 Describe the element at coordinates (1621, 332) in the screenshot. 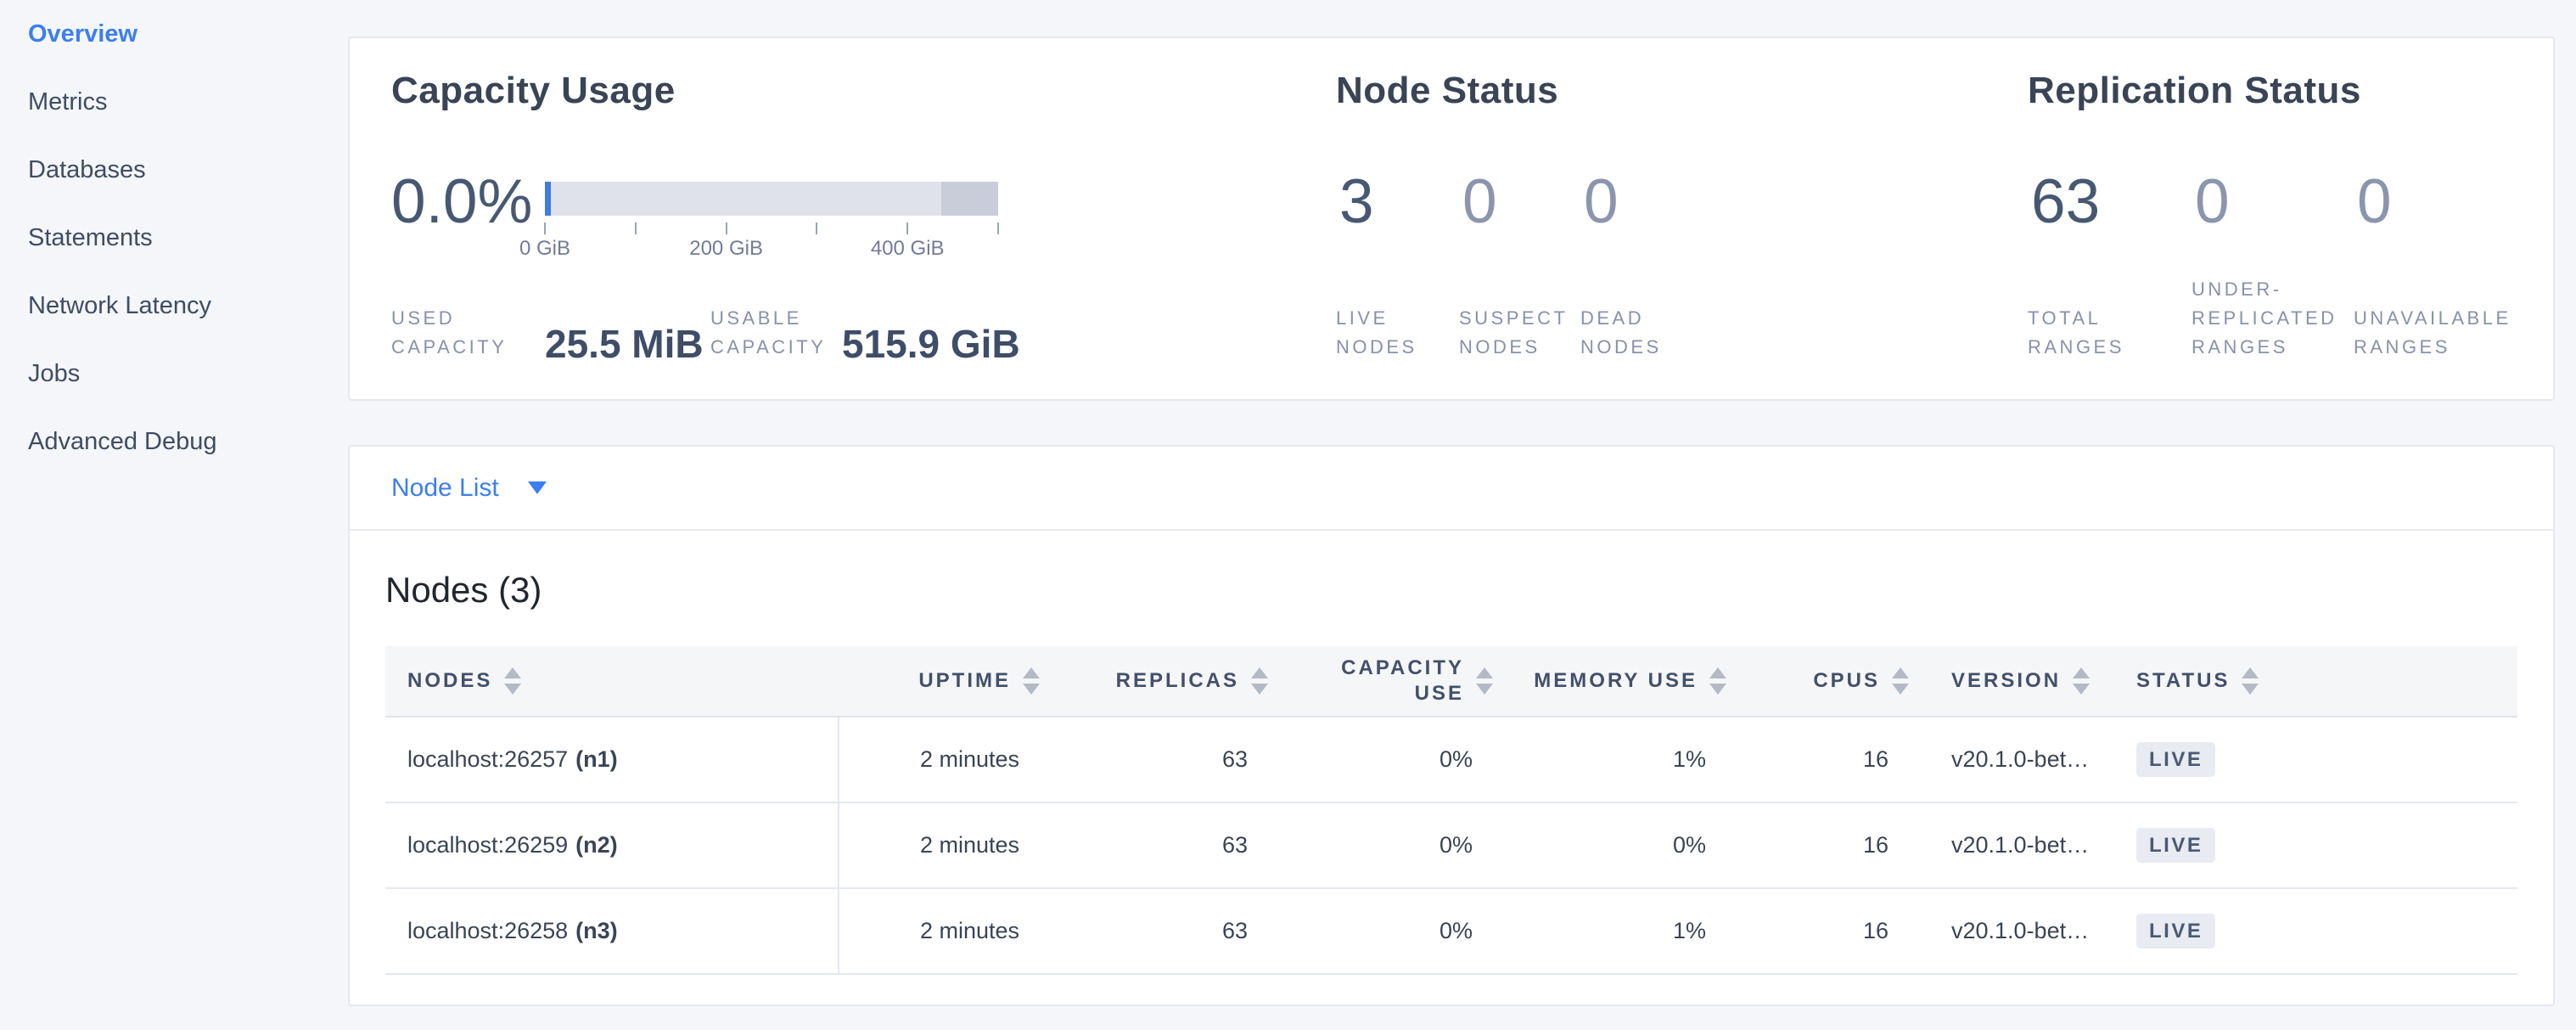

I see `dead-nodes-label: DEAD NODES` at that location.